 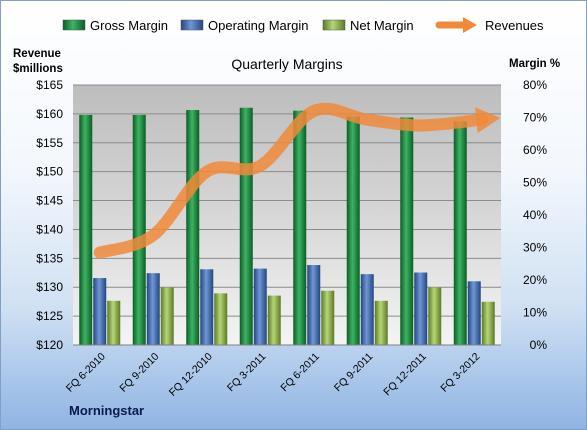 What do you see at coordinates (535, 280) in the screenshot?
I see `right-tick-label: 20%` at bounding box center [535, 280].